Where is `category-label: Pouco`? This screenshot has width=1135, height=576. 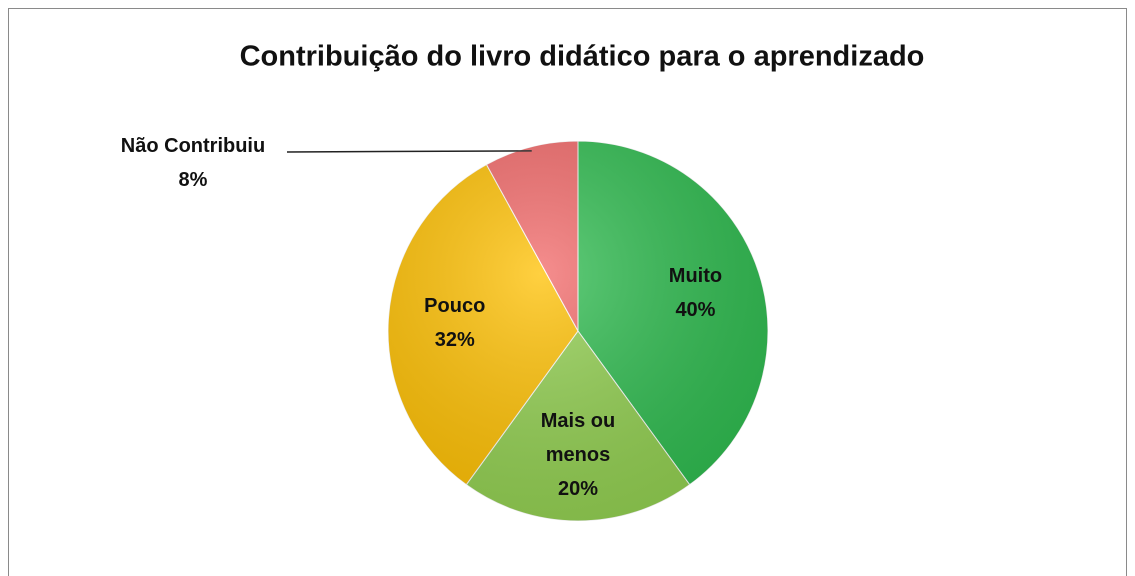 category-label: Pouco is located at coordinates (455, 306).